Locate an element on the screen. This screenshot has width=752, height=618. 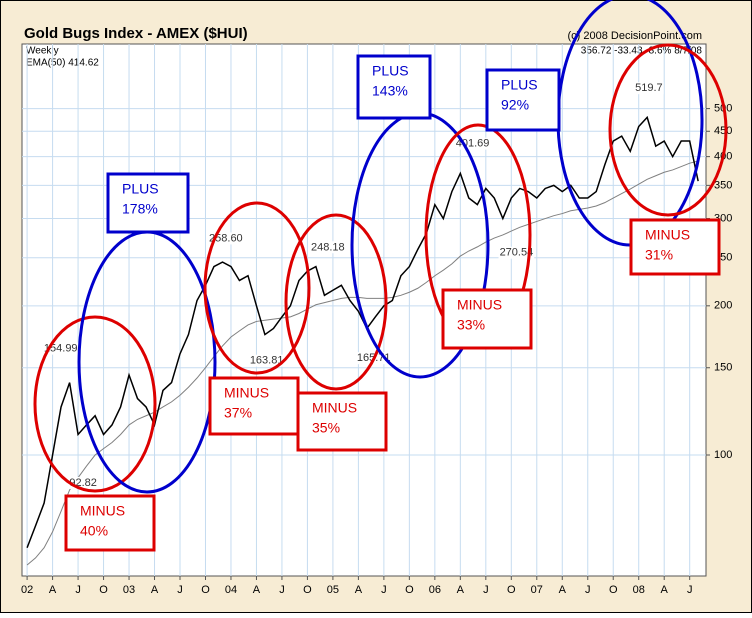
x-tick-label: 06 is located at coordinates (435, 590).